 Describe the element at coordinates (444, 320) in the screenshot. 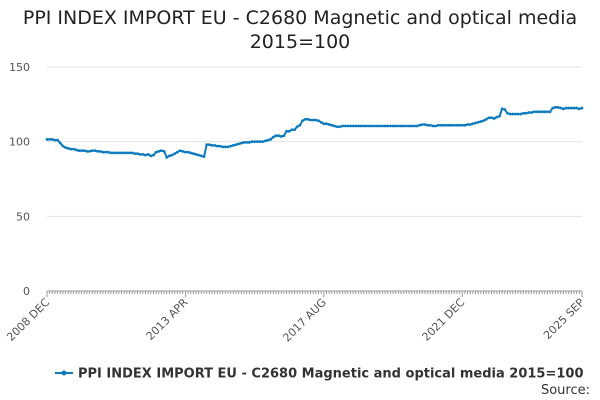

I see `x-tick-label: 2021 DEC` at that location.